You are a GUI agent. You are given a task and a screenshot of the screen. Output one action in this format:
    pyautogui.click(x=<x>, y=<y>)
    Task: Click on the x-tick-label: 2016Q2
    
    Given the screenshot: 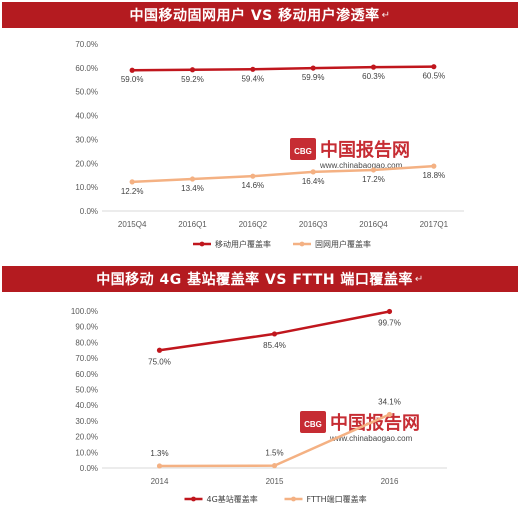 What is the action you would take?
    pyautogui.click(x=253, y=224)
    